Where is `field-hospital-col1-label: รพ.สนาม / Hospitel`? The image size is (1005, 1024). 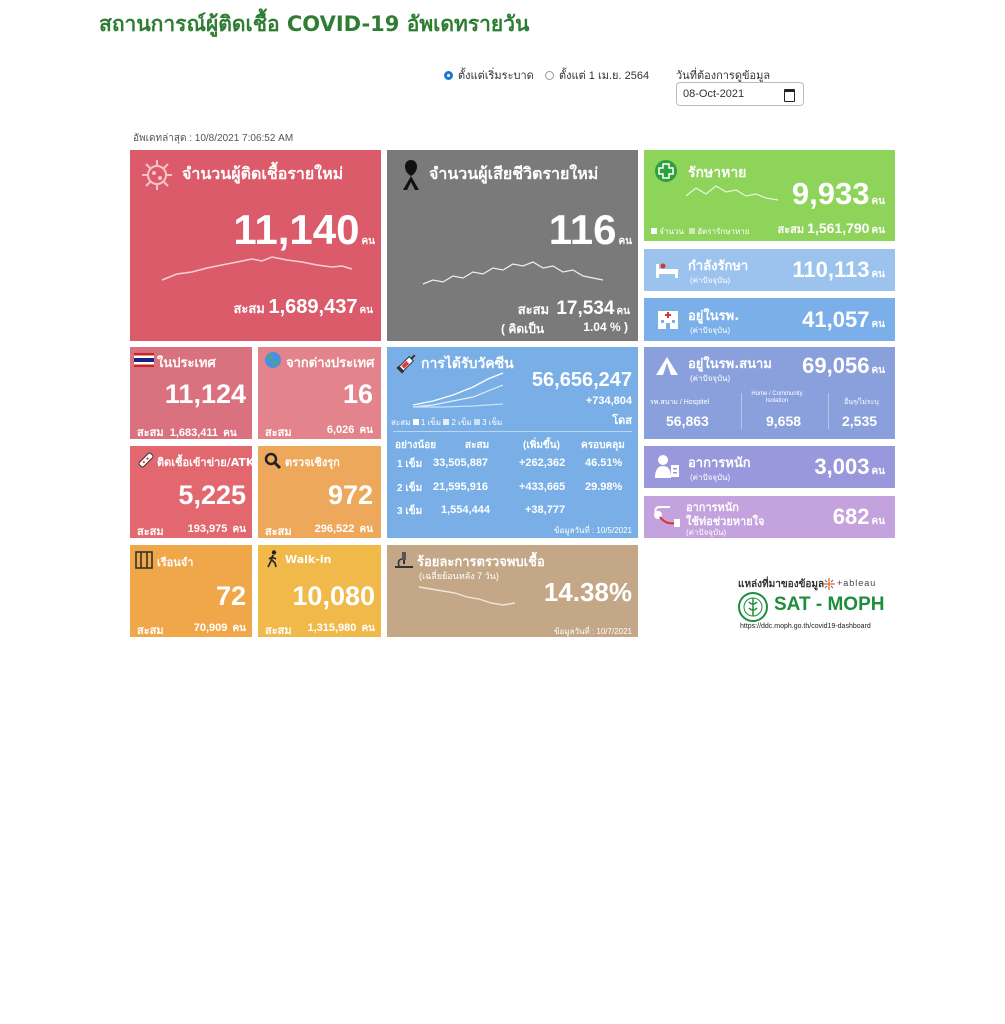 field-hospital-col1-label: รพ.สนาม / Hospitel is located at coordinates (680, 402).